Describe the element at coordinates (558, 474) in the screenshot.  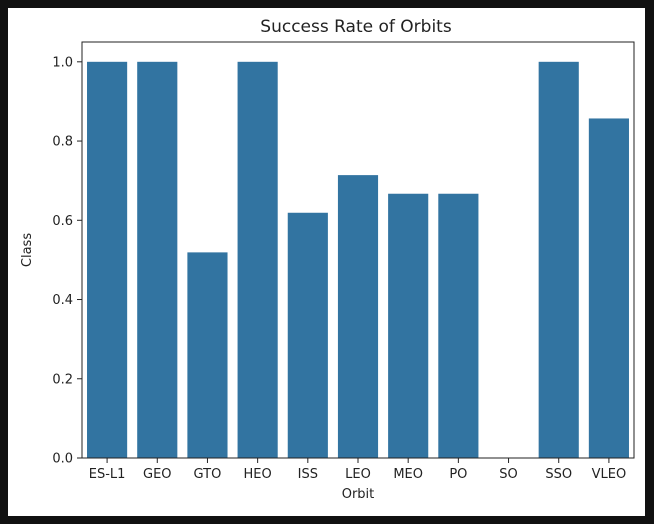
I see `x-tick-label: SSO` at that location.